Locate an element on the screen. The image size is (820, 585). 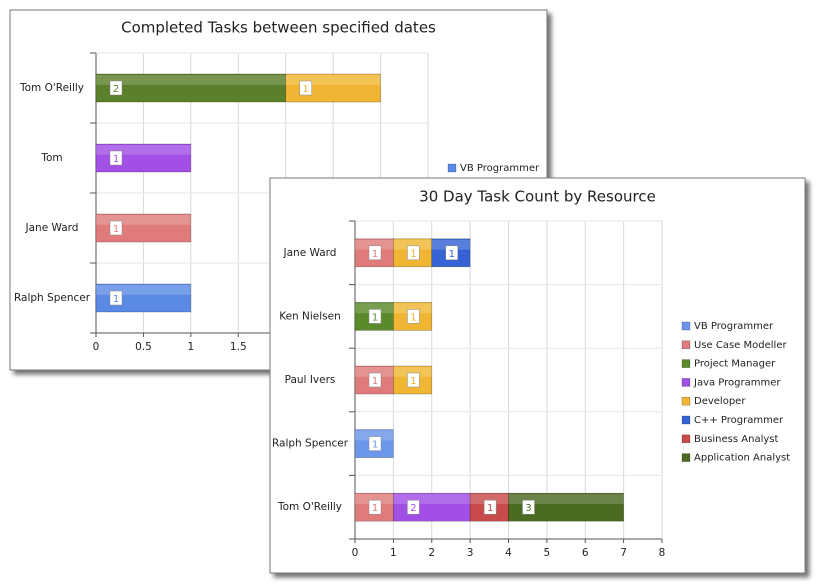
legend-label: Java Programmer is located at coordinates (737, 382).